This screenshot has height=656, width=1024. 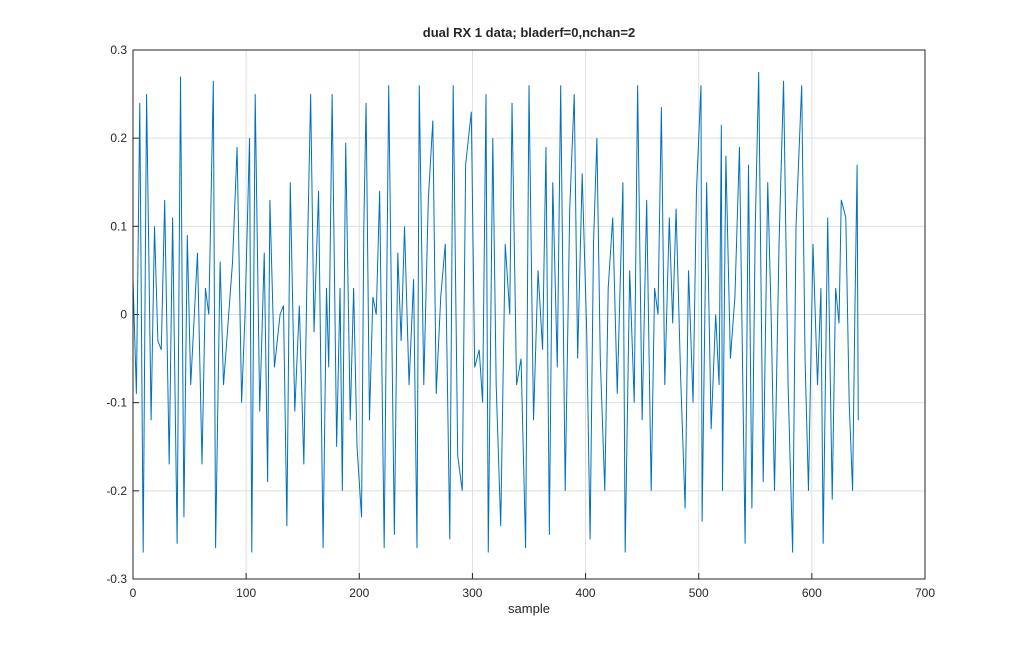 What do you see at coordinates (359, 593) in the screenshot?
I see `x-tick-label: 200` at bounding box center [359, 593].